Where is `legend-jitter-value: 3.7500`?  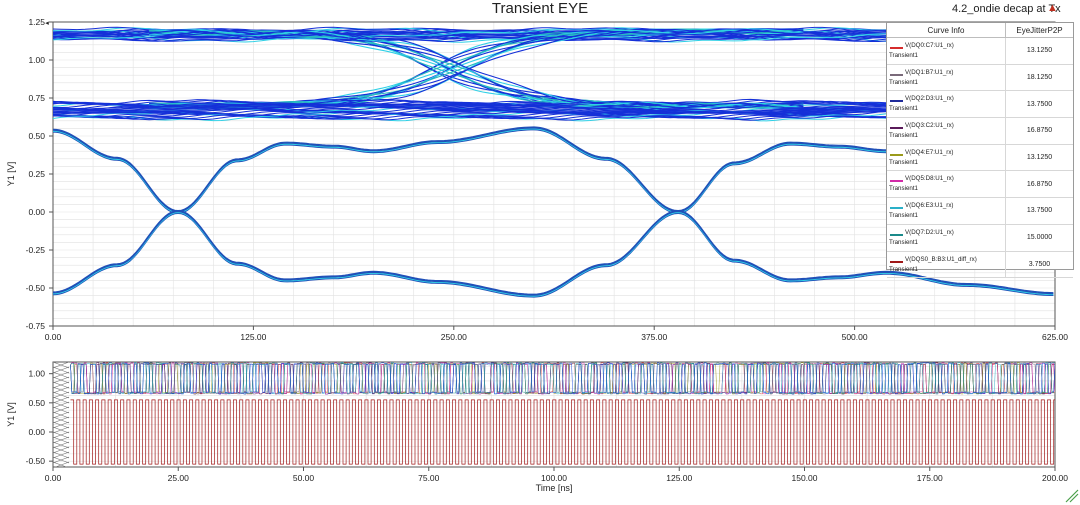 legend-jitter-value: 3.7500 is located at coordinates (1039, 264).